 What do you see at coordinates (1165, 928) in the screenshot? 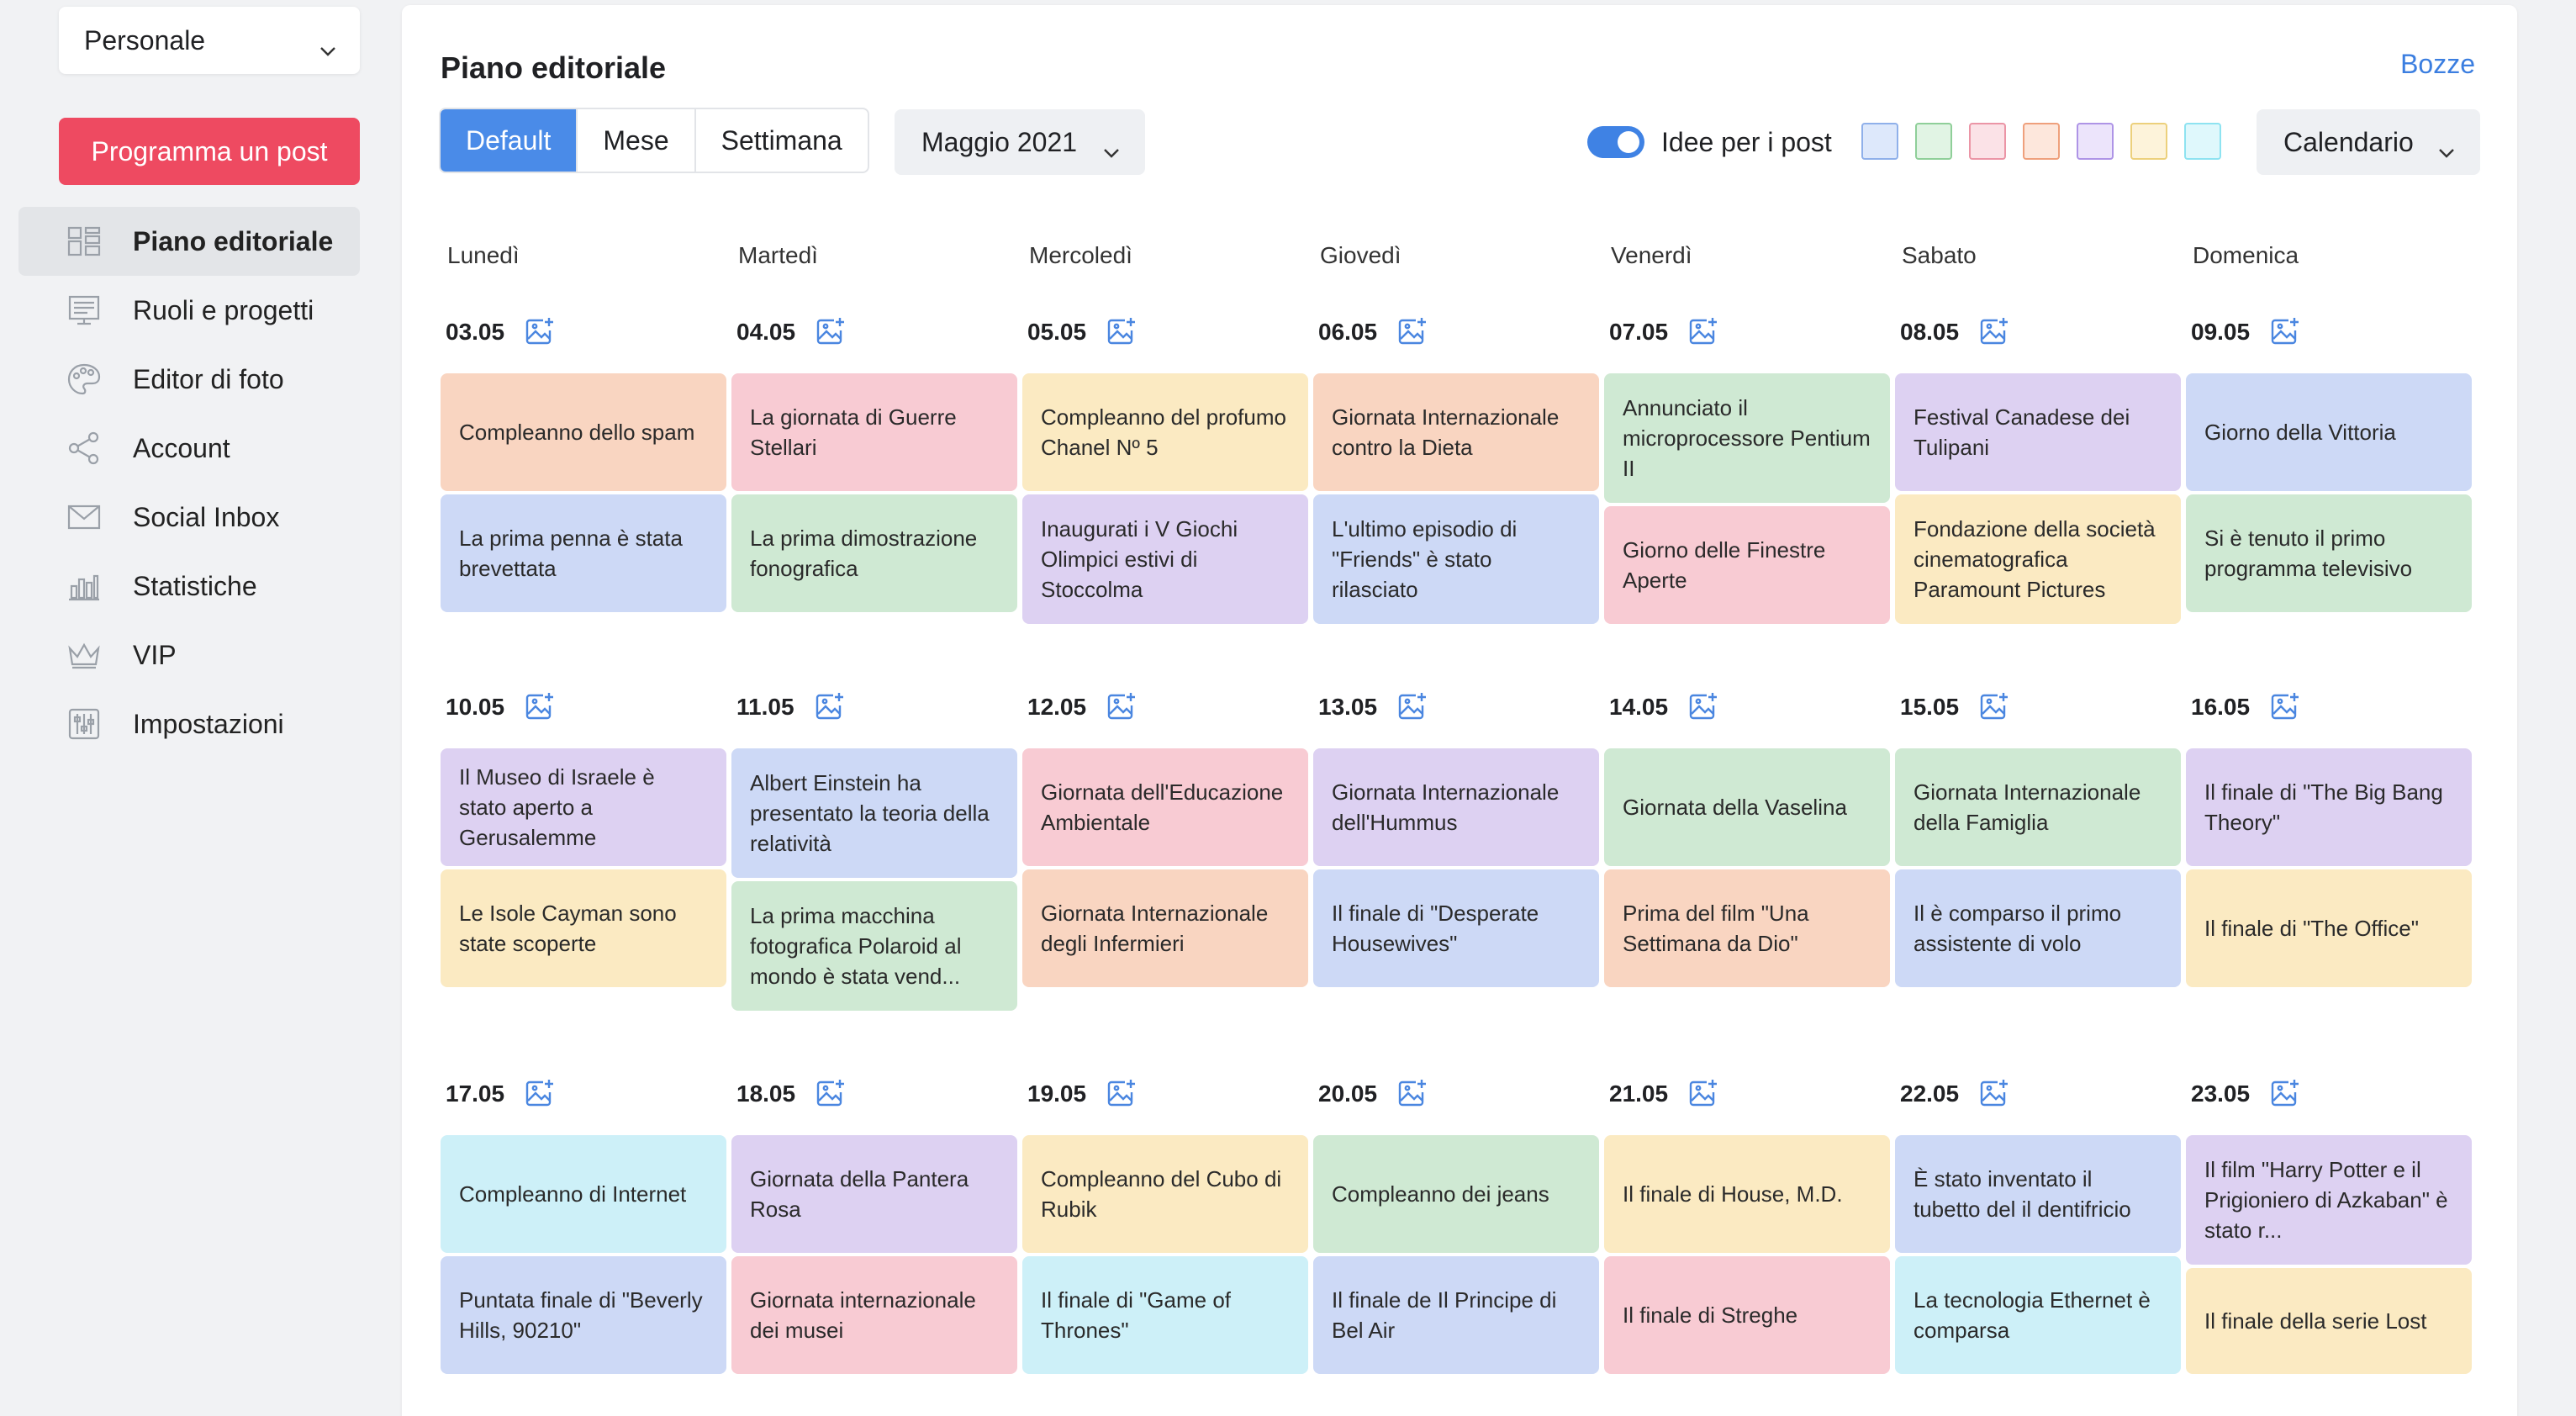
I see `post-idea-card: Giornata Internazionale degli Infermieri` at bounding box center [1165, 928].